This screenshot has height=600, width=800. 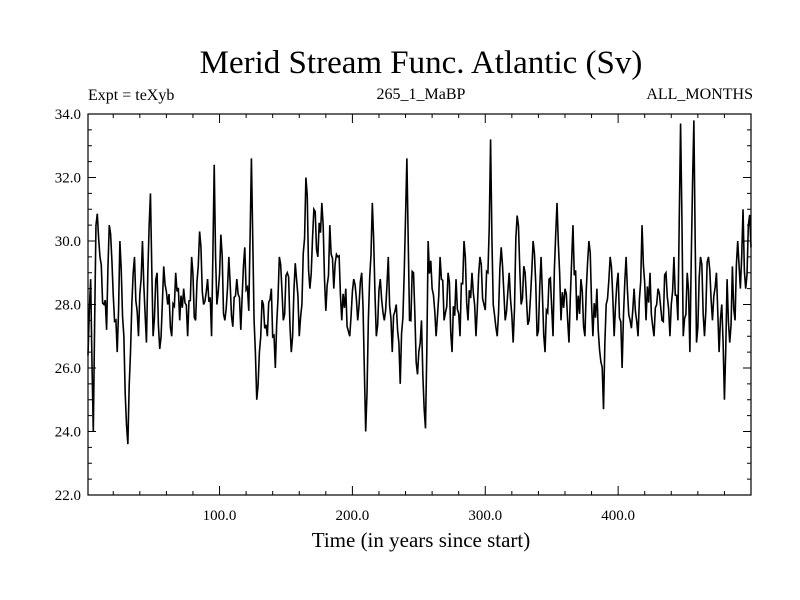 What do you see at coordinates (131, 95) in the screenshot?
I see `experiment-label: Expt = teXyb` at bounding box center [131, 95].